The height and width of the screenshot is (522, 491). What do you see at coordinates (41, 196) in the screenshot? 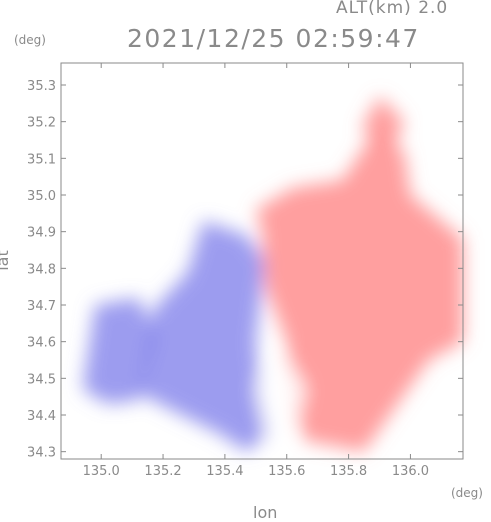
I see `y-tick-label: 35.0` at bounding box center [41, 196].